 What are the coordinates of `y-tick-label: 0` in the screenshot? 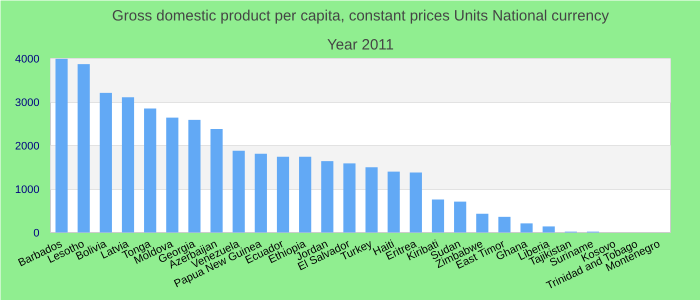 It's located at (36, 234).